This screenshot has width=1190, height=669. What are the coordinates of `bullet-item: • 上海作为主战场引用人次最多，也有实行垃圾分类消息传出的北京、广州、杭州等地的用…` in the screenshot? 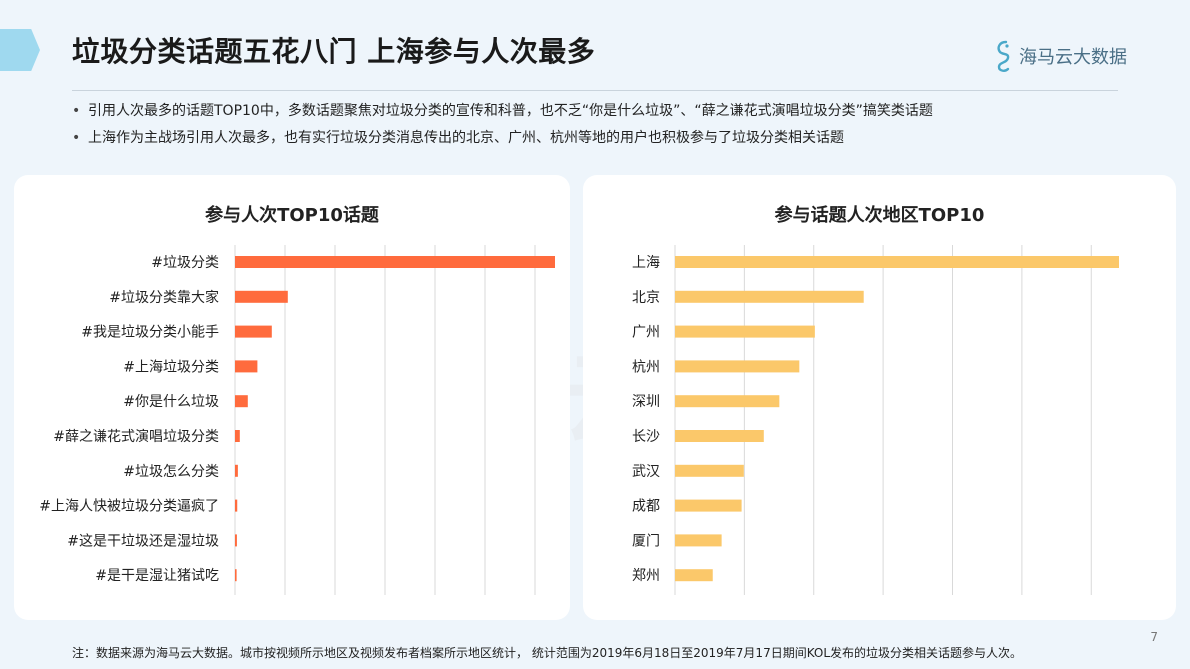 It's located at (502, 138).